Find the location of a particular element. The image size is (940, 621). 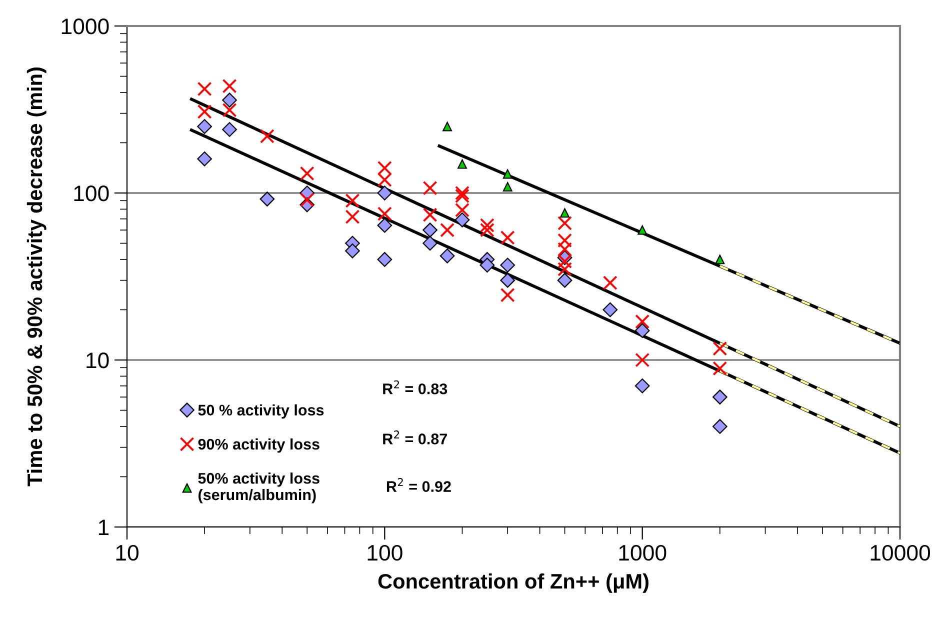

x-tick-label: 100 is located at coordinates (385, 552).